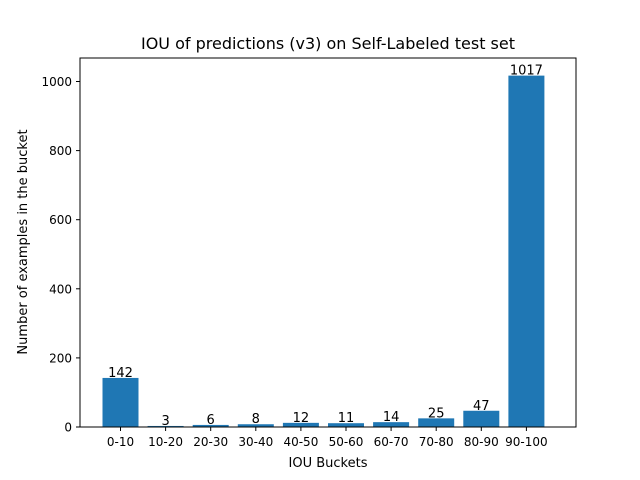 This screenshot has height=480, width=640. I want to click on data-label-10-20: 3, so click(165, 421).